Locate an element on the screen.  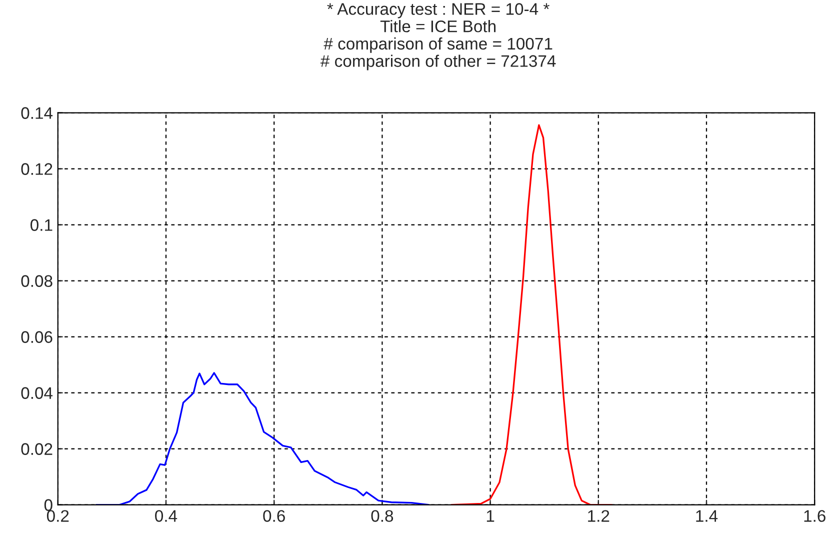
y-tick-label: 0.12 is located at coordinates (36, 169).